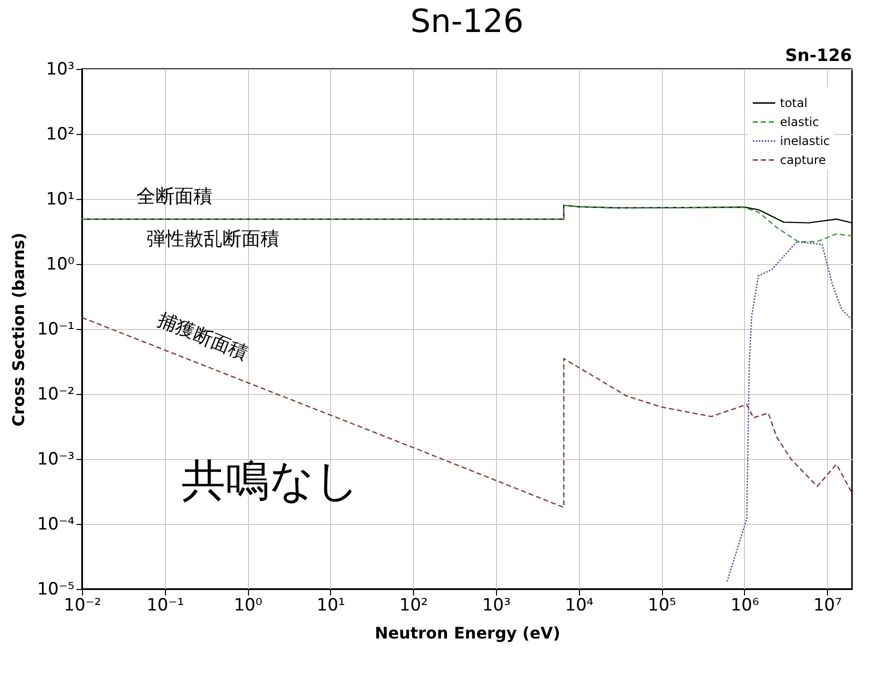 The width and height of the screenshot is (889, 681). I want to click on annotation: 捕獲断面積, so click(203, 336).